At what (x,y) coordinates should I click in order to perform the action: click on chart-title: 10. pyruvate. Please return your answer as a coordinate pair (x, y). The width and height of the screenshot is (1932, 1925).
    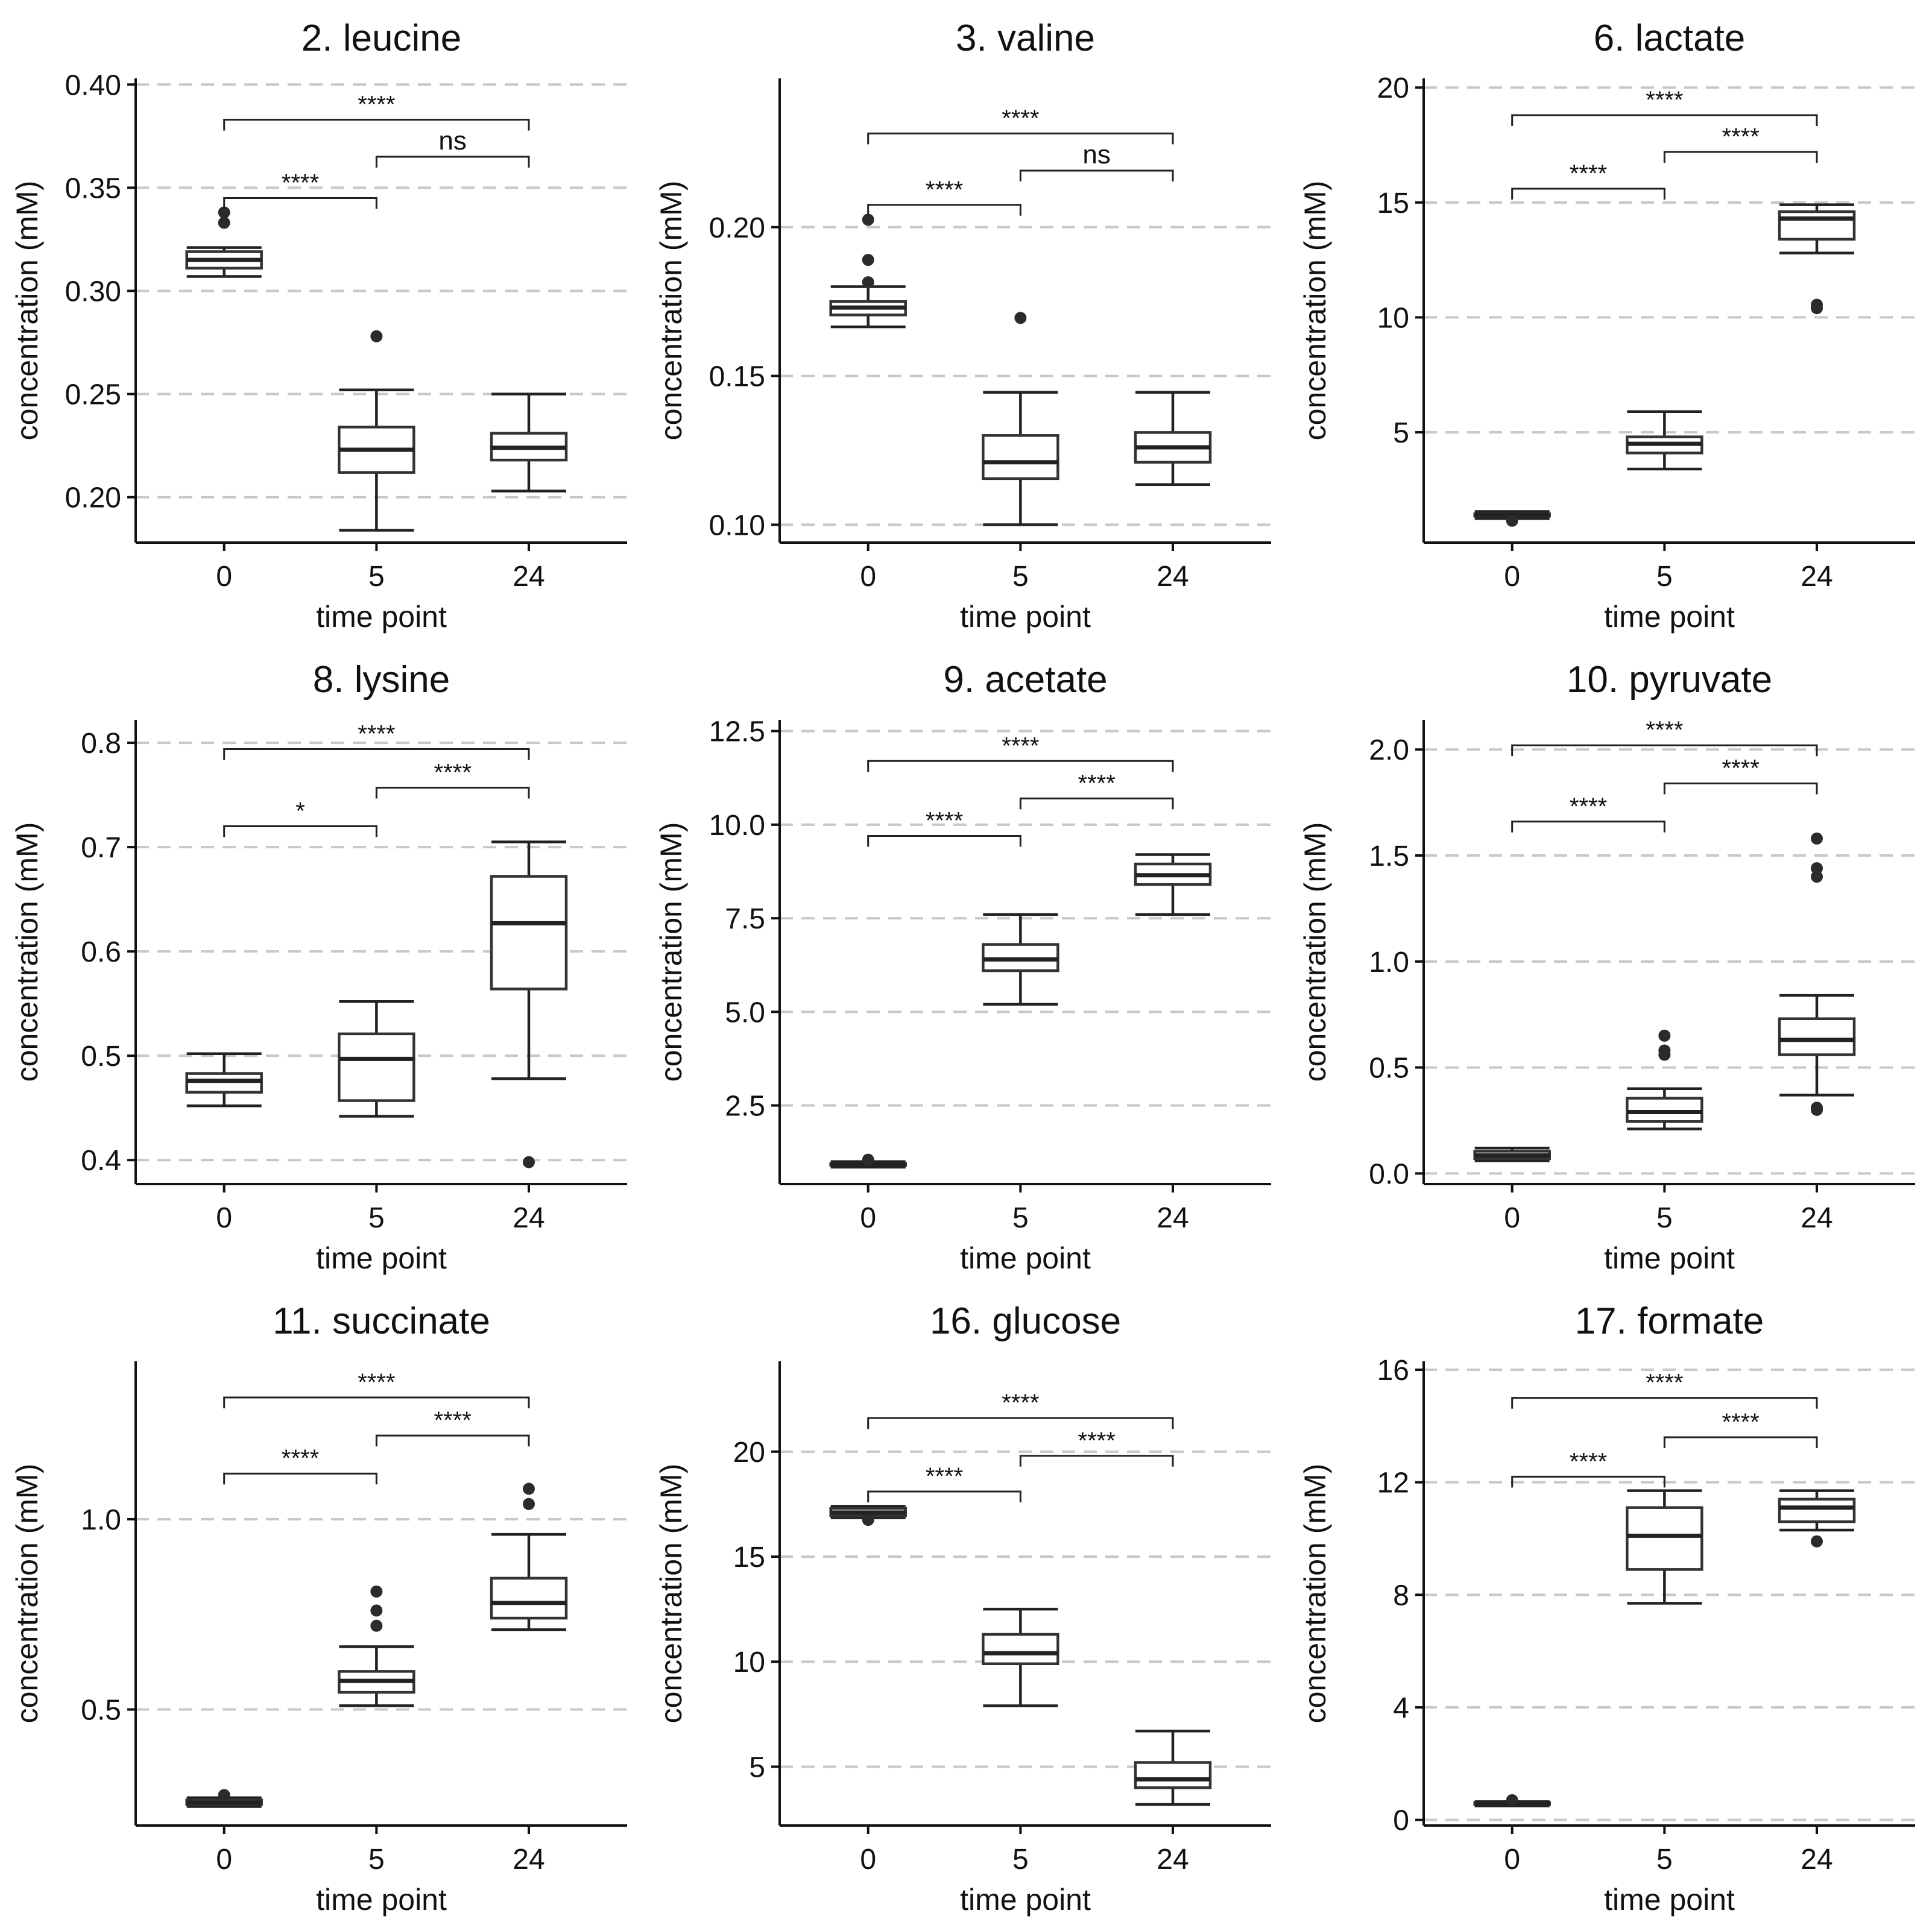
    Looking at the image, I should click on (1669, 680).